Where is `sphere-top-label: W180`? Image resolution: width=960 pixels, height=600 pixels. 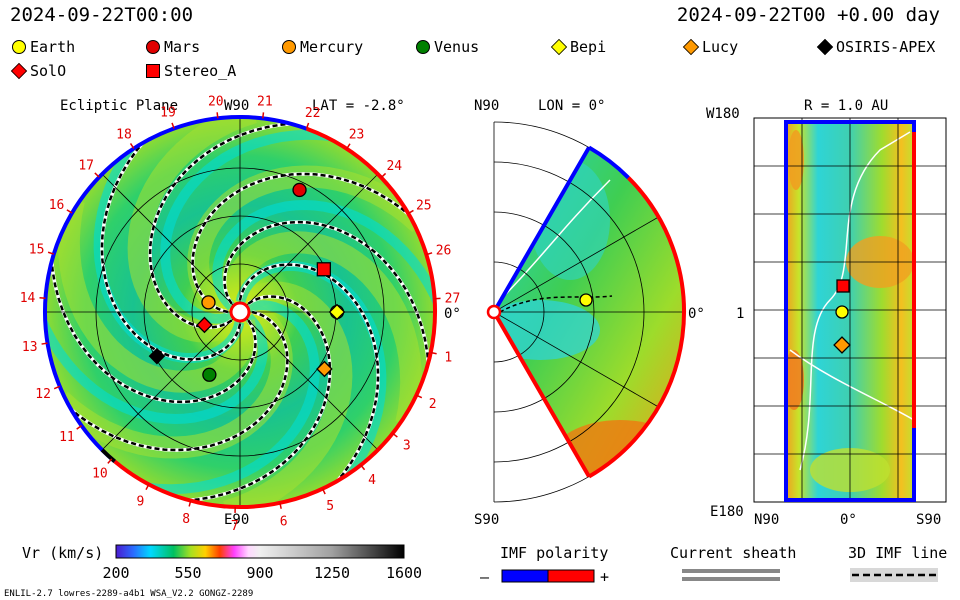
sphere-top-label: W180 is located at coordinates (723, 114).